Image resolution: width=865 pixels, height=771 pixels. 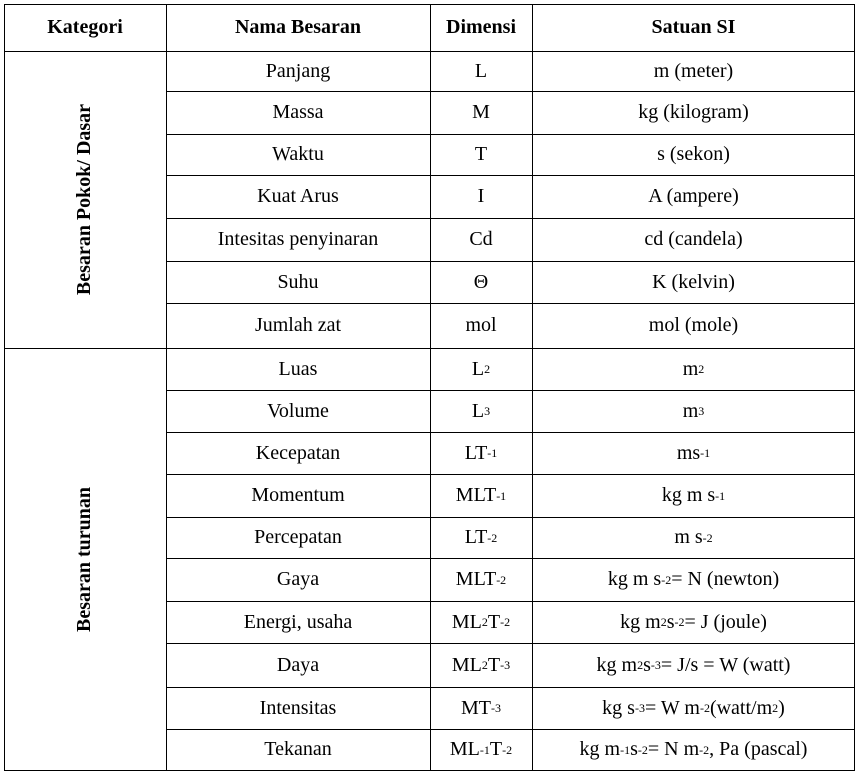 I want to click on cell-dimensi: I, so click(x=481, y=196).